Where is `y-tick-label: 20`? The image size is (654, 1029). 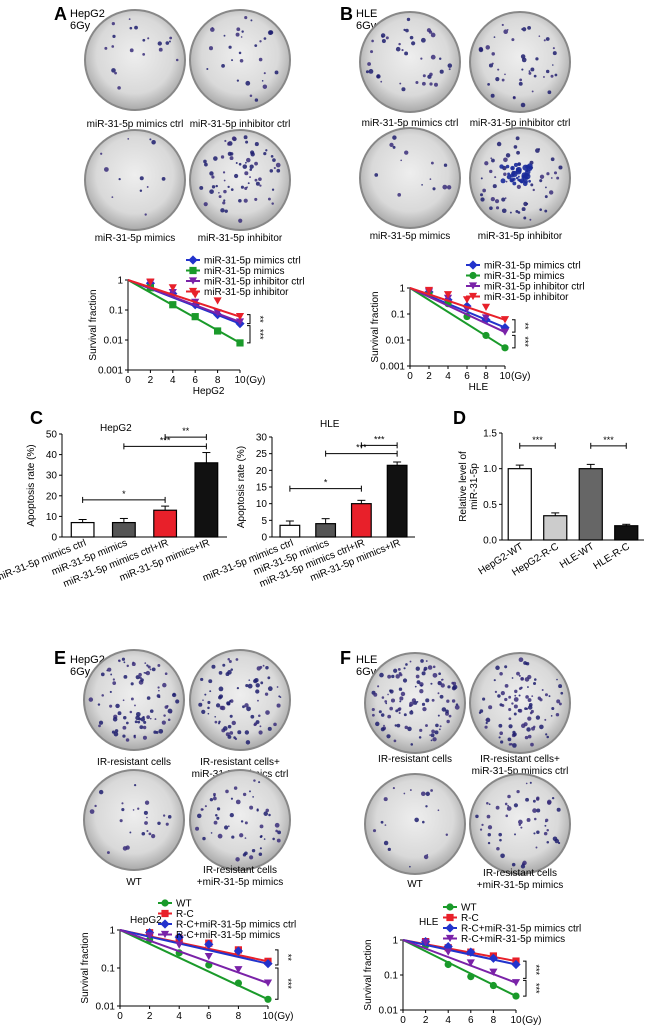 y-tick-label: 20 is located at coordinates (262, 471).